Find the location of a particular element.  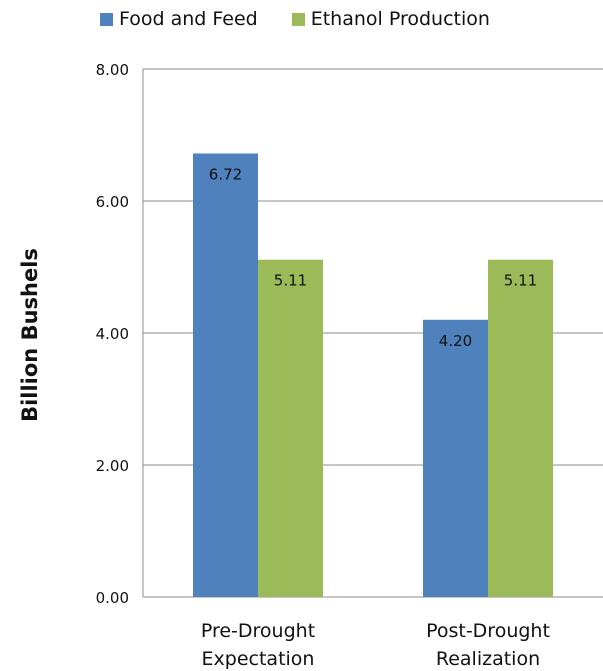

legend-label-food-and-feed: Food and Feed is located at coordinates (188, 19).